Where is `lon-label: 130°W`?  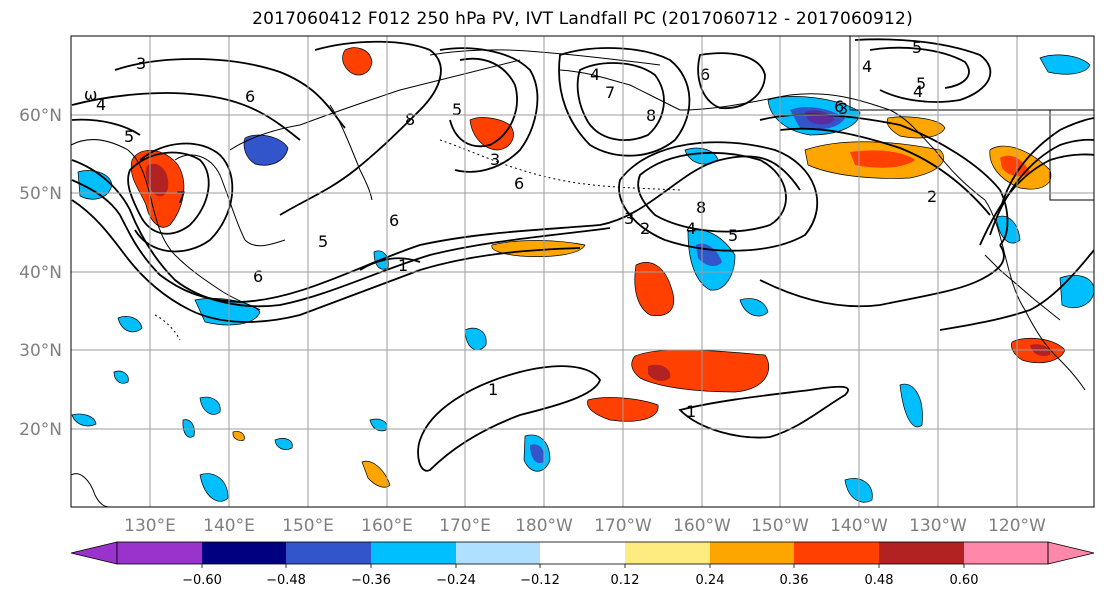
lon-label: 130°W is located at coordinates (938, 526).